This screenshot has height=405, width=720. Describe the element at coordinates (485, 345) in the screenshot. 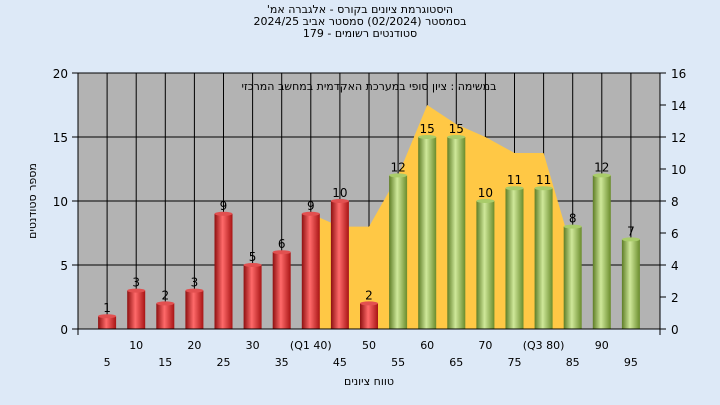

I see `x-tick-label: 70` at that location.